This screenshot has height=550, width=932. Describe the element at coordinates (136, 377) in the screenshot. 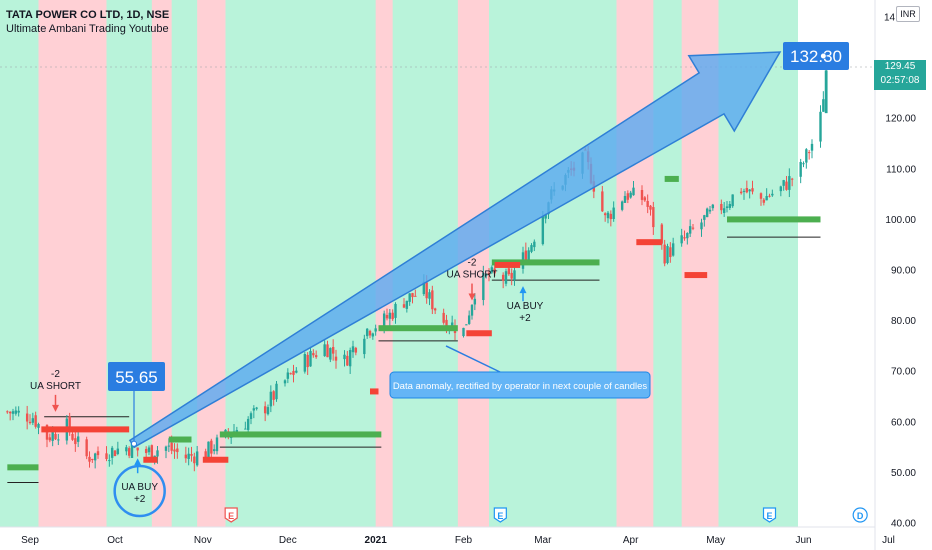

I see `callout-label: 55.65` at that location.